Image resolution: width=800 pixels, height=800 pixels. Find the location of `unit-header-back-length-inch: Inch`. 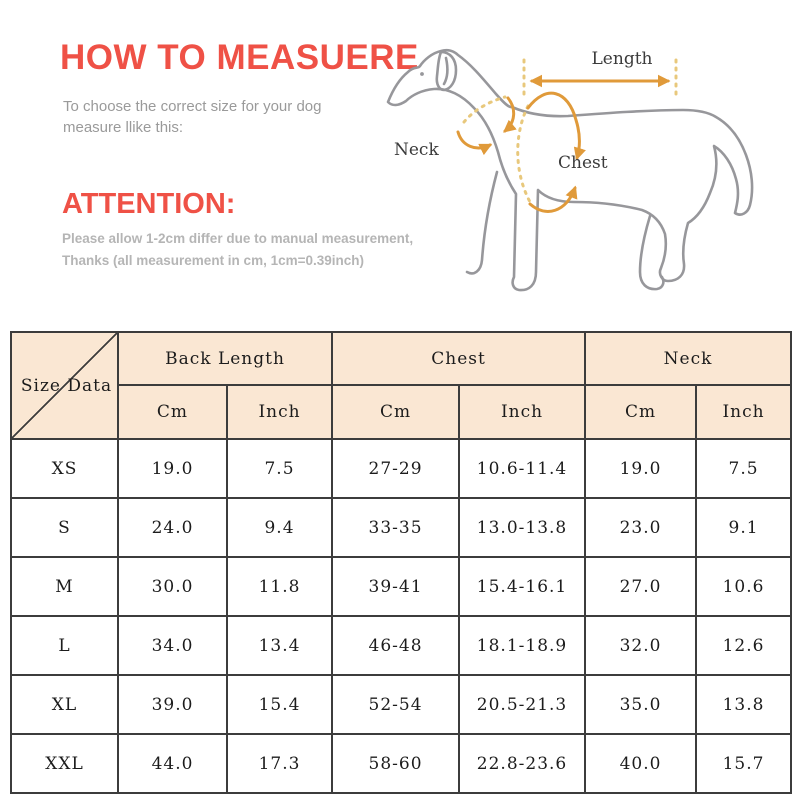

unit-header-back-length-inch: Inch is located at coordinates (279, 412).